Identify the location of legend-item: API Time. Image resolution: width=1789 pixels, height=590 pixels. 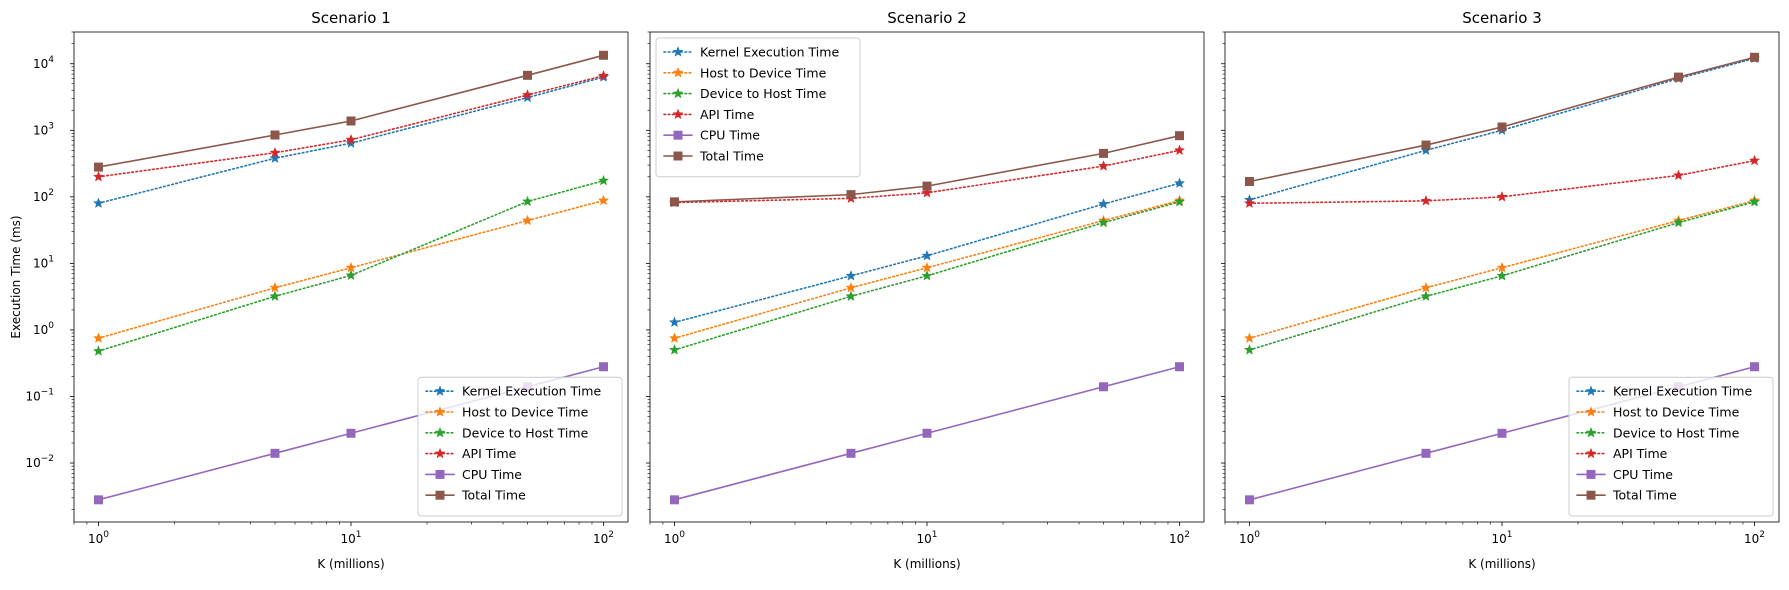
(471, 453).